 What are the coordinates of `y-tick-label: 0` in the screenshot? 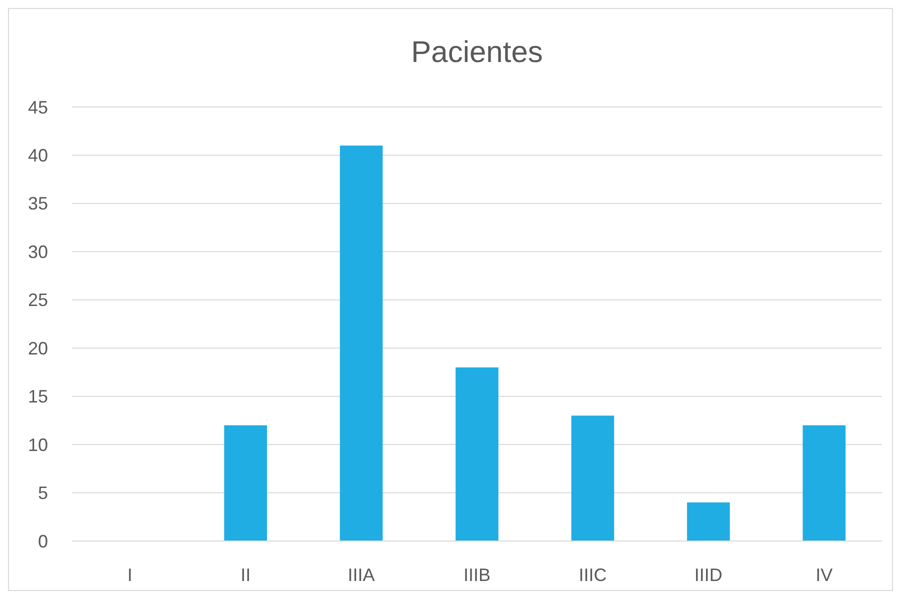 It's located at (43, 541).